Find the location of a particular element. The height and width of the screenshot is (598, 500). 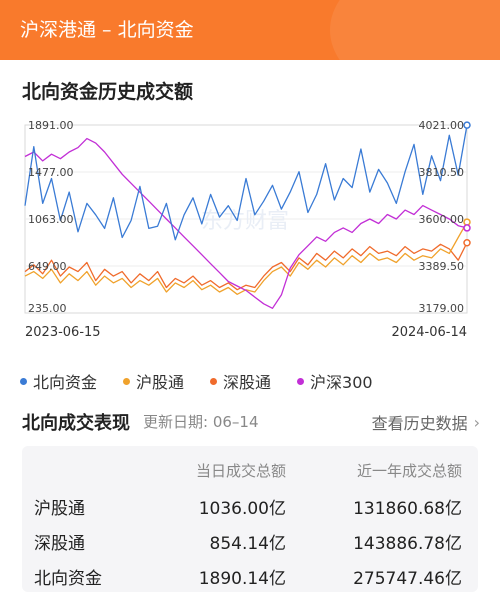

row-day-value: 854.14亿 is located at coordinates (247, 544).